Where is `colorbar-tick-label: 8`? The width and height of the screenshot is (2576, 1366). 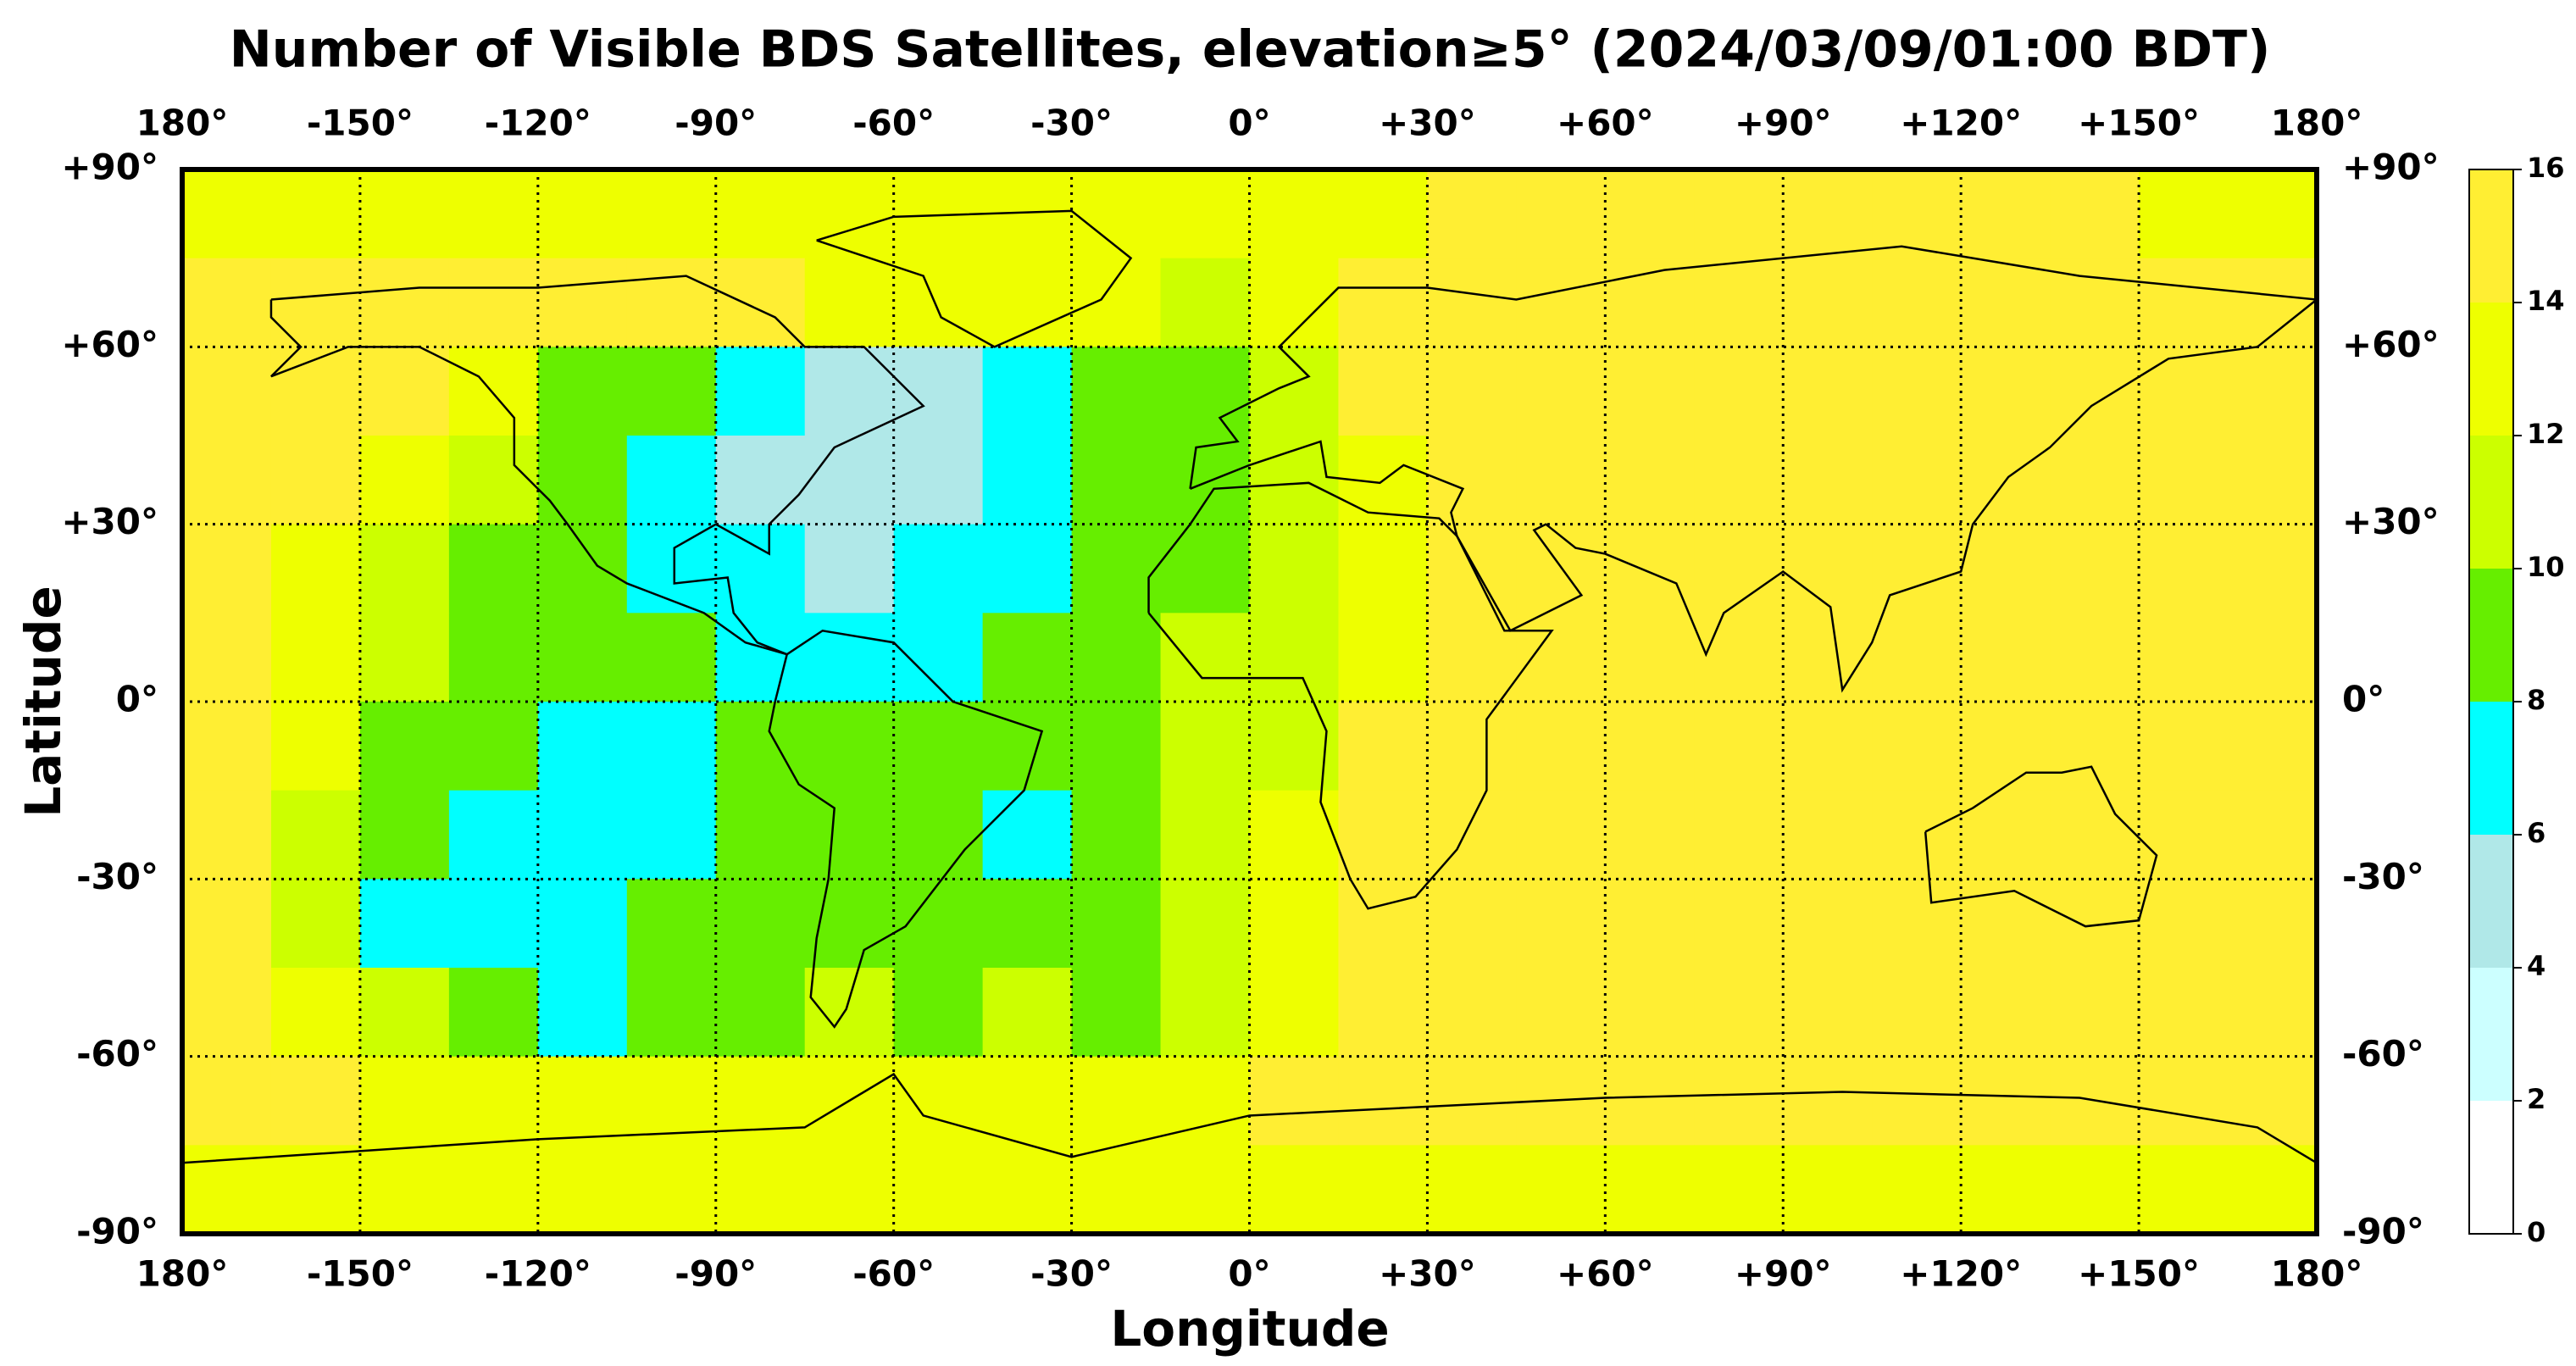
colorbar-tick-label: 8 is located at coordinates (2536, 700).